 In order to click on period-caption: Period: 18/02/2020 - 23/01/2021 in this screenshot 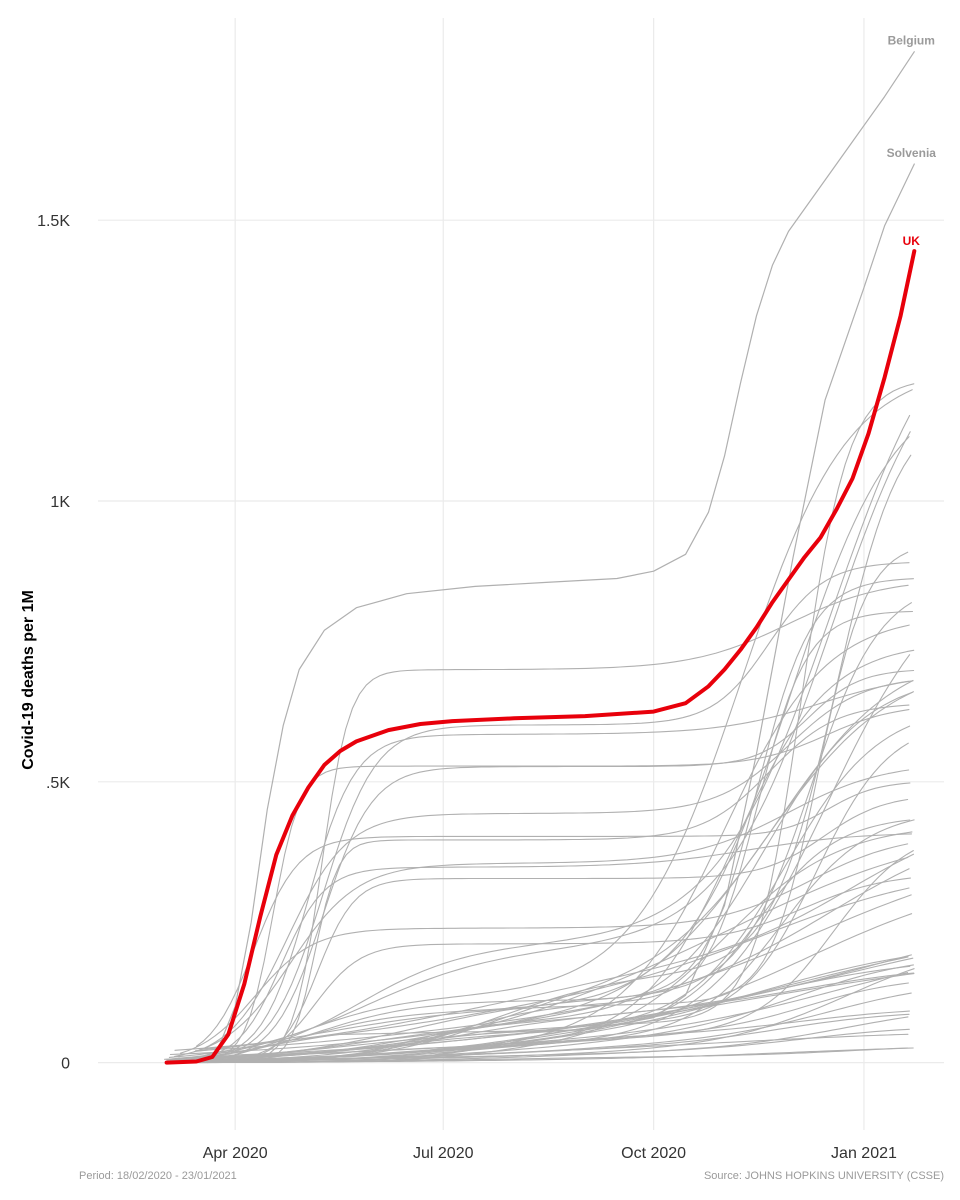, I will do `click(158, 1176)`.